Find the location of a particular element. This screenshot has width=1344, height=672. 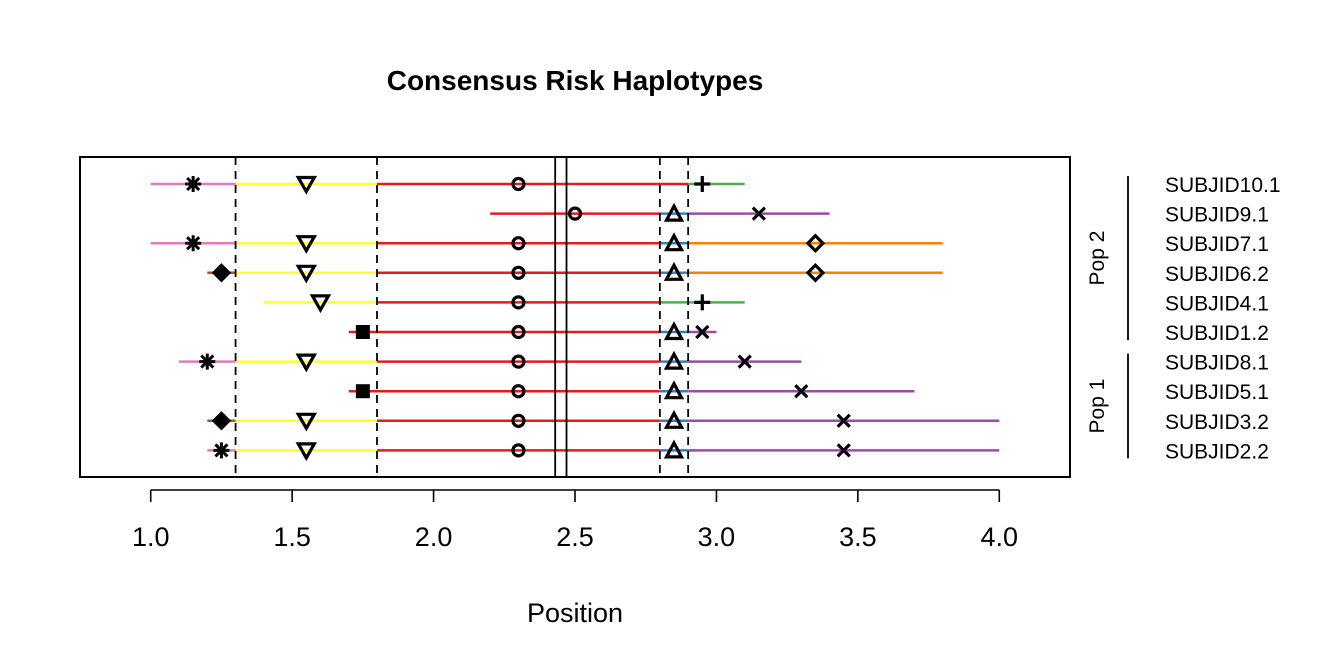

row-label: SUBJID8.1 is located at coordinates (1217, 363).